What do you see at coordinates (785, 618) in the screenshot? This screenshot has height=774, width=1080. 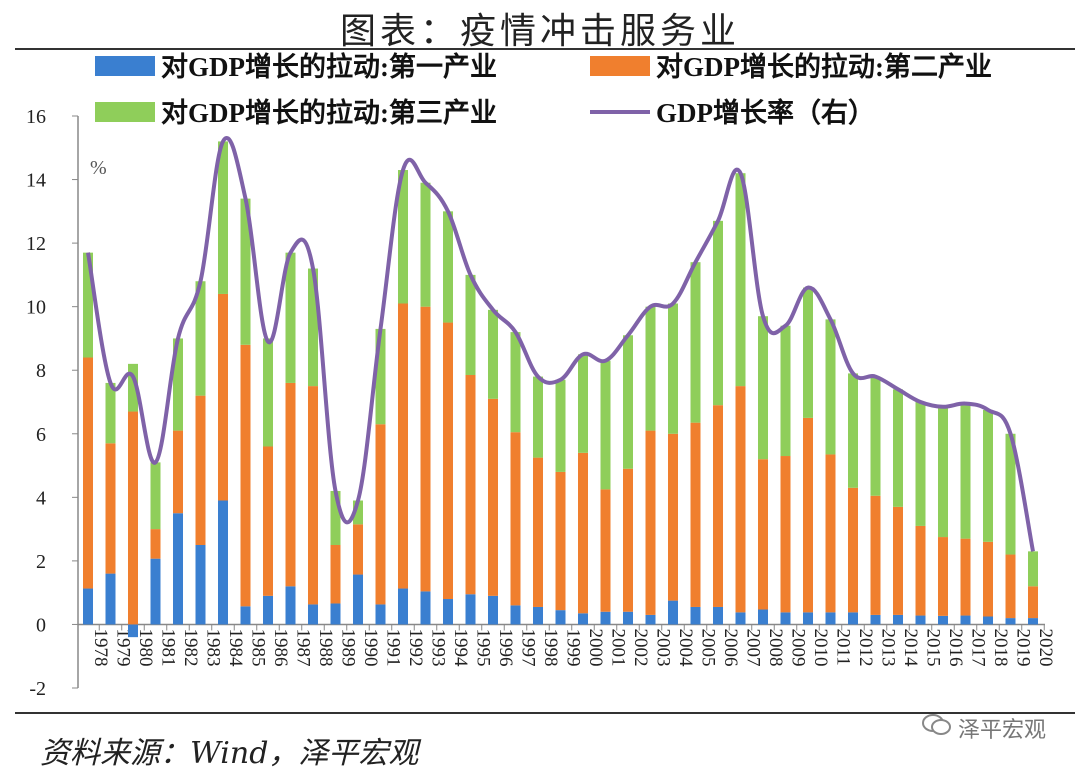 I see `bar-primary-2009` at bounding box center [785, 618].